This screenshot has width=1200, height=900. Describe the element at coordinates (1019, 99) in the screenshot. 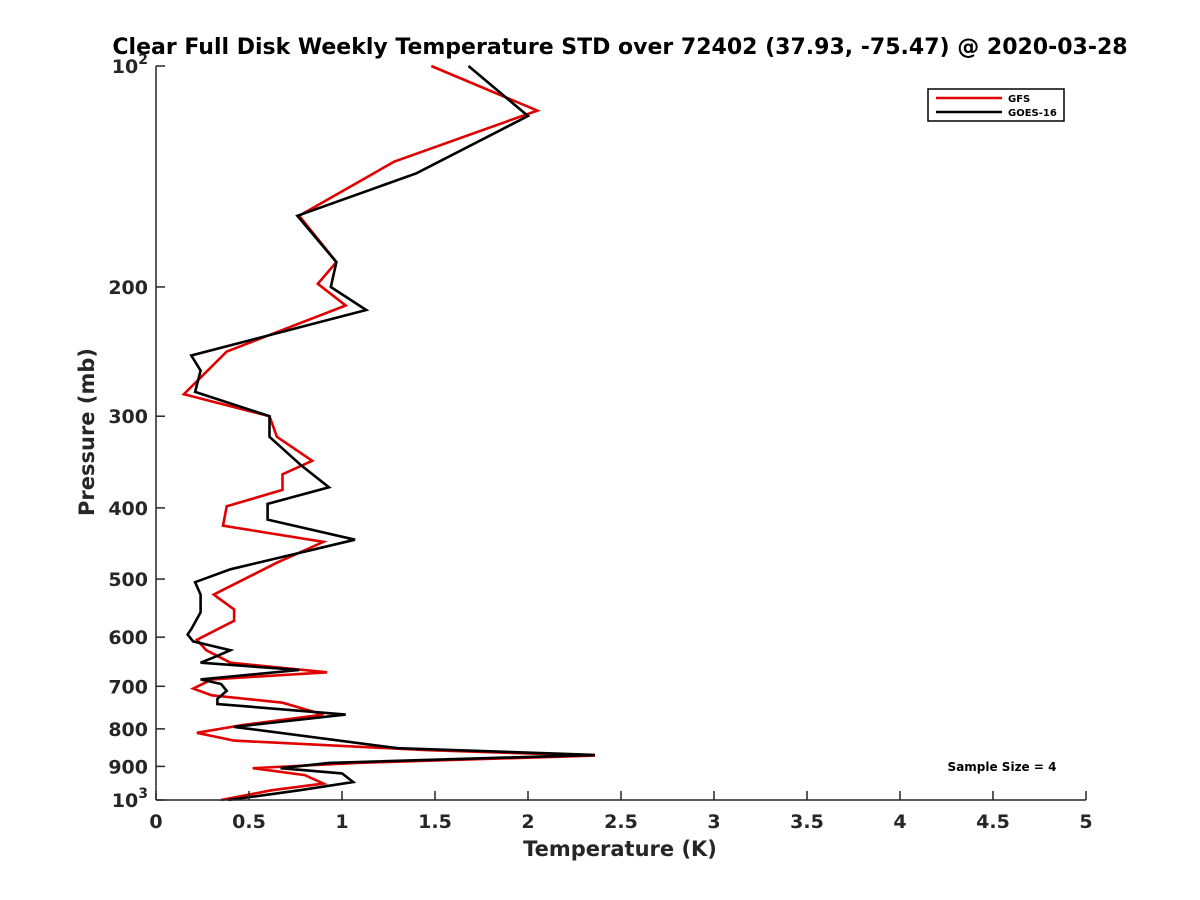

I see `legend-label: GFS` at that location.